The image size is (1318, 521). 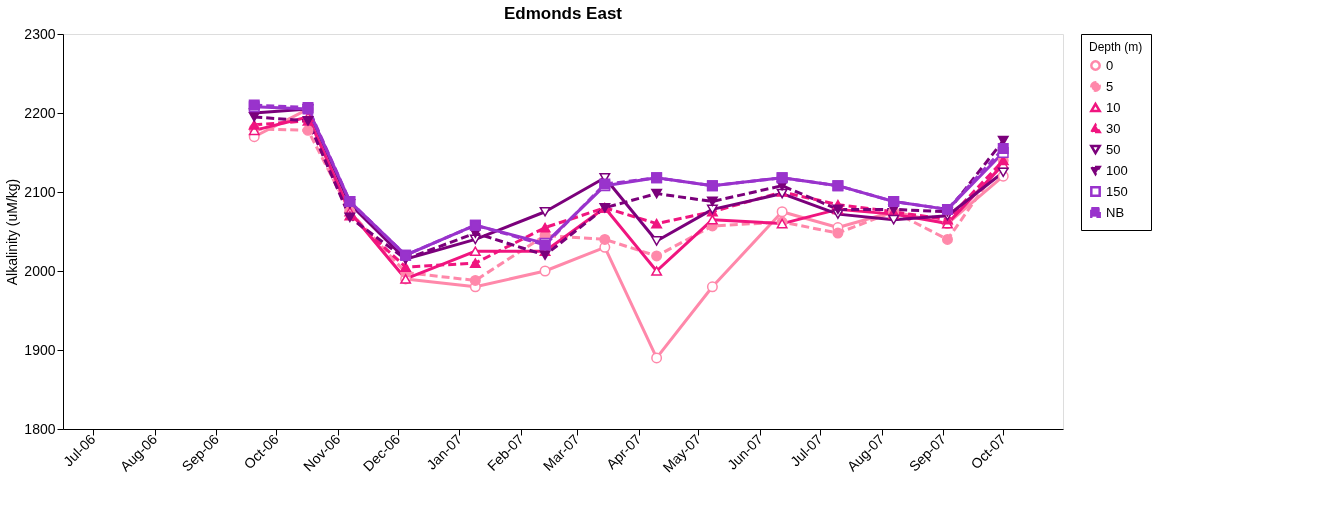 What do you see at coordinates (40, 112) in the screenshot?
I see `y-tick-label: 2200` at bounding box center [40, 112].